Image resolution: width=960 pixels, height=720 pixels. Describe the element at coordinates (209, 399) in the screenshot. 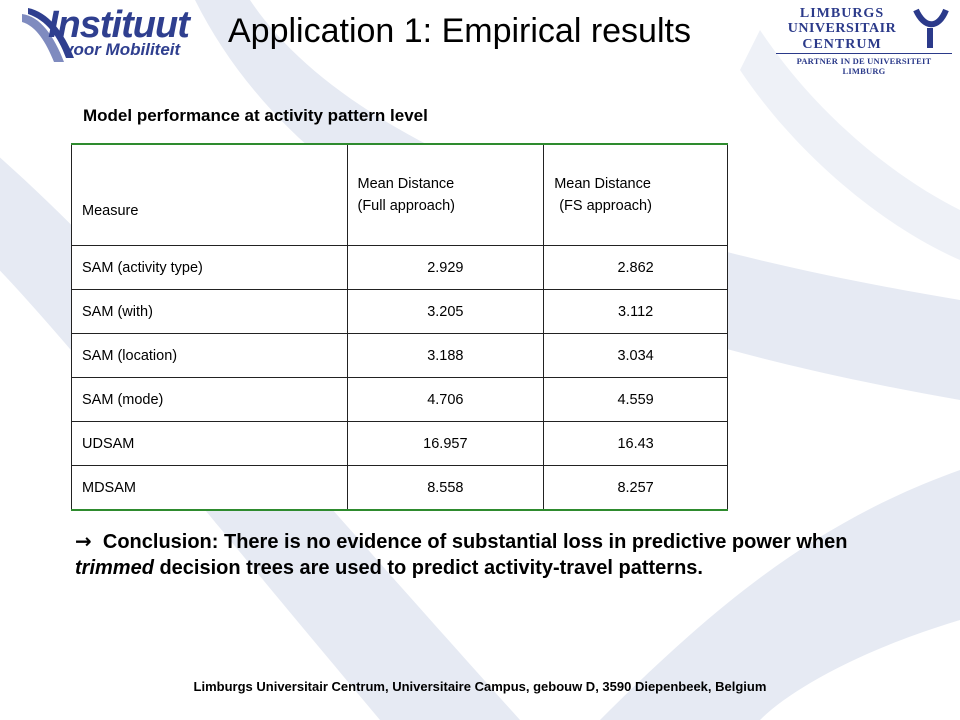

I see `row-measure: SAM (mode)` at that location.